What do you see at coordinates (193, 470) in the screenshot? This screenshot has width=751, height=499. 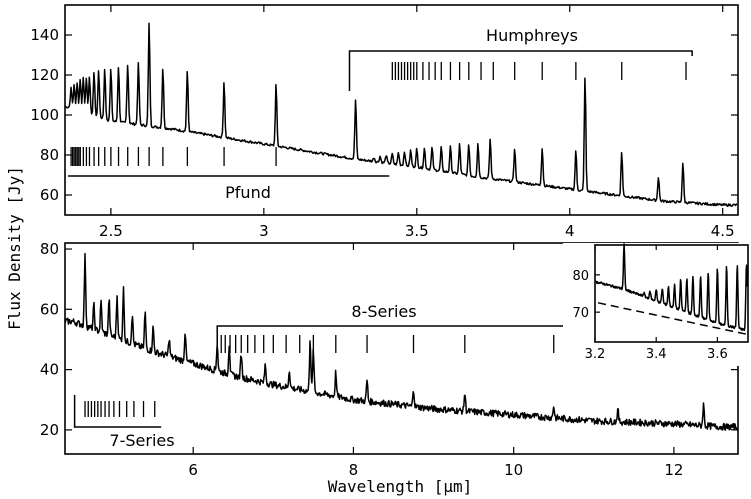 I see `x-tick-label: 6` at bounding box center [193, 470].